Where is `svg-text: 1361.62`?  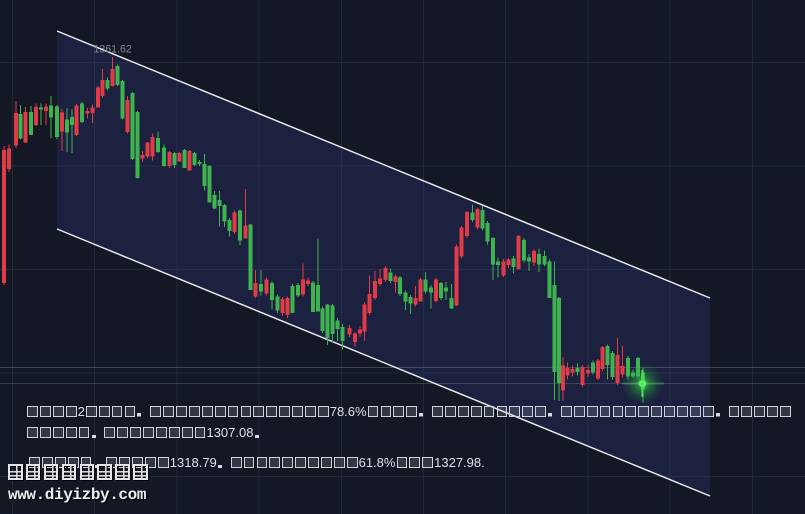
svg-text: 1361.62 is located at coordinates (113, 50).